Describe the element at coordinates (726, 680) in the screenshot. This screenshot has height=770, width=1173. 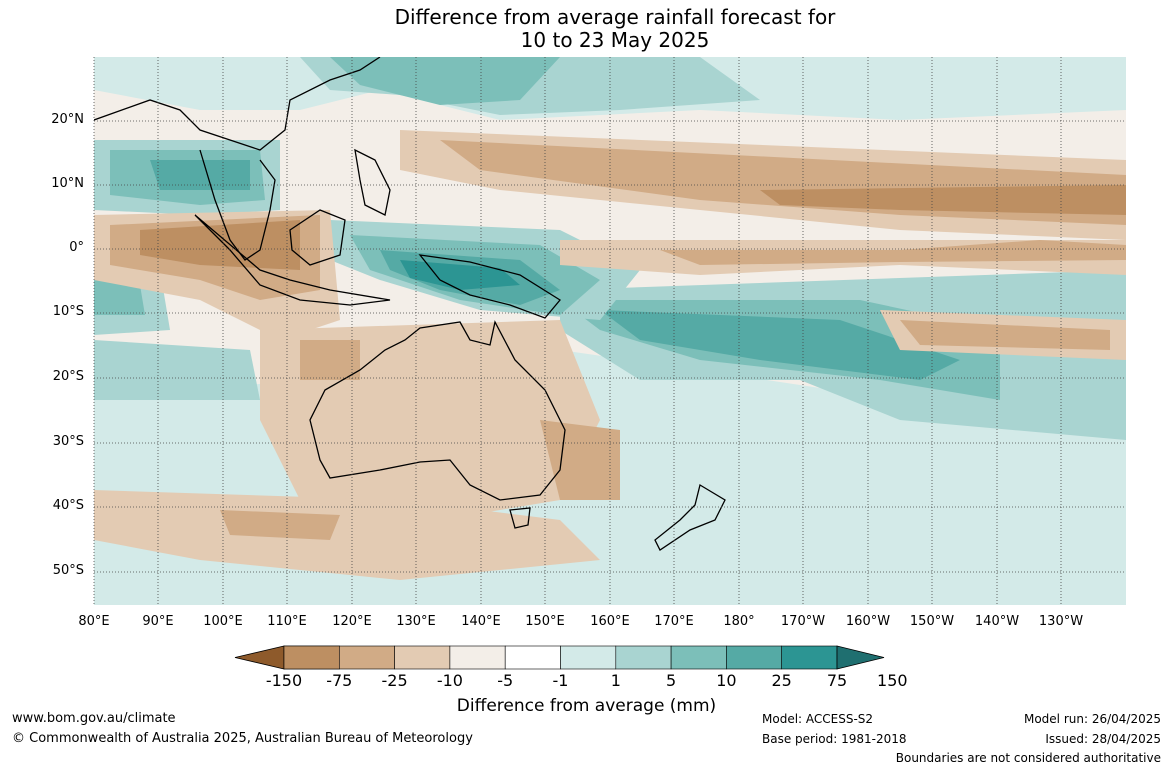
I see `colorbar-tick-label: 10` at that location.